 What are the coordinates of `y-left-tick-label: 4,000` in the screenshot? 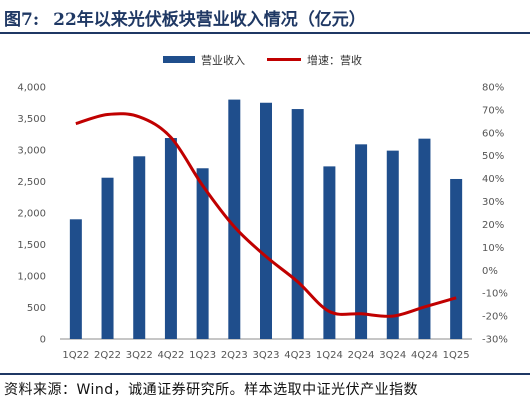 It's located at (31, 88).